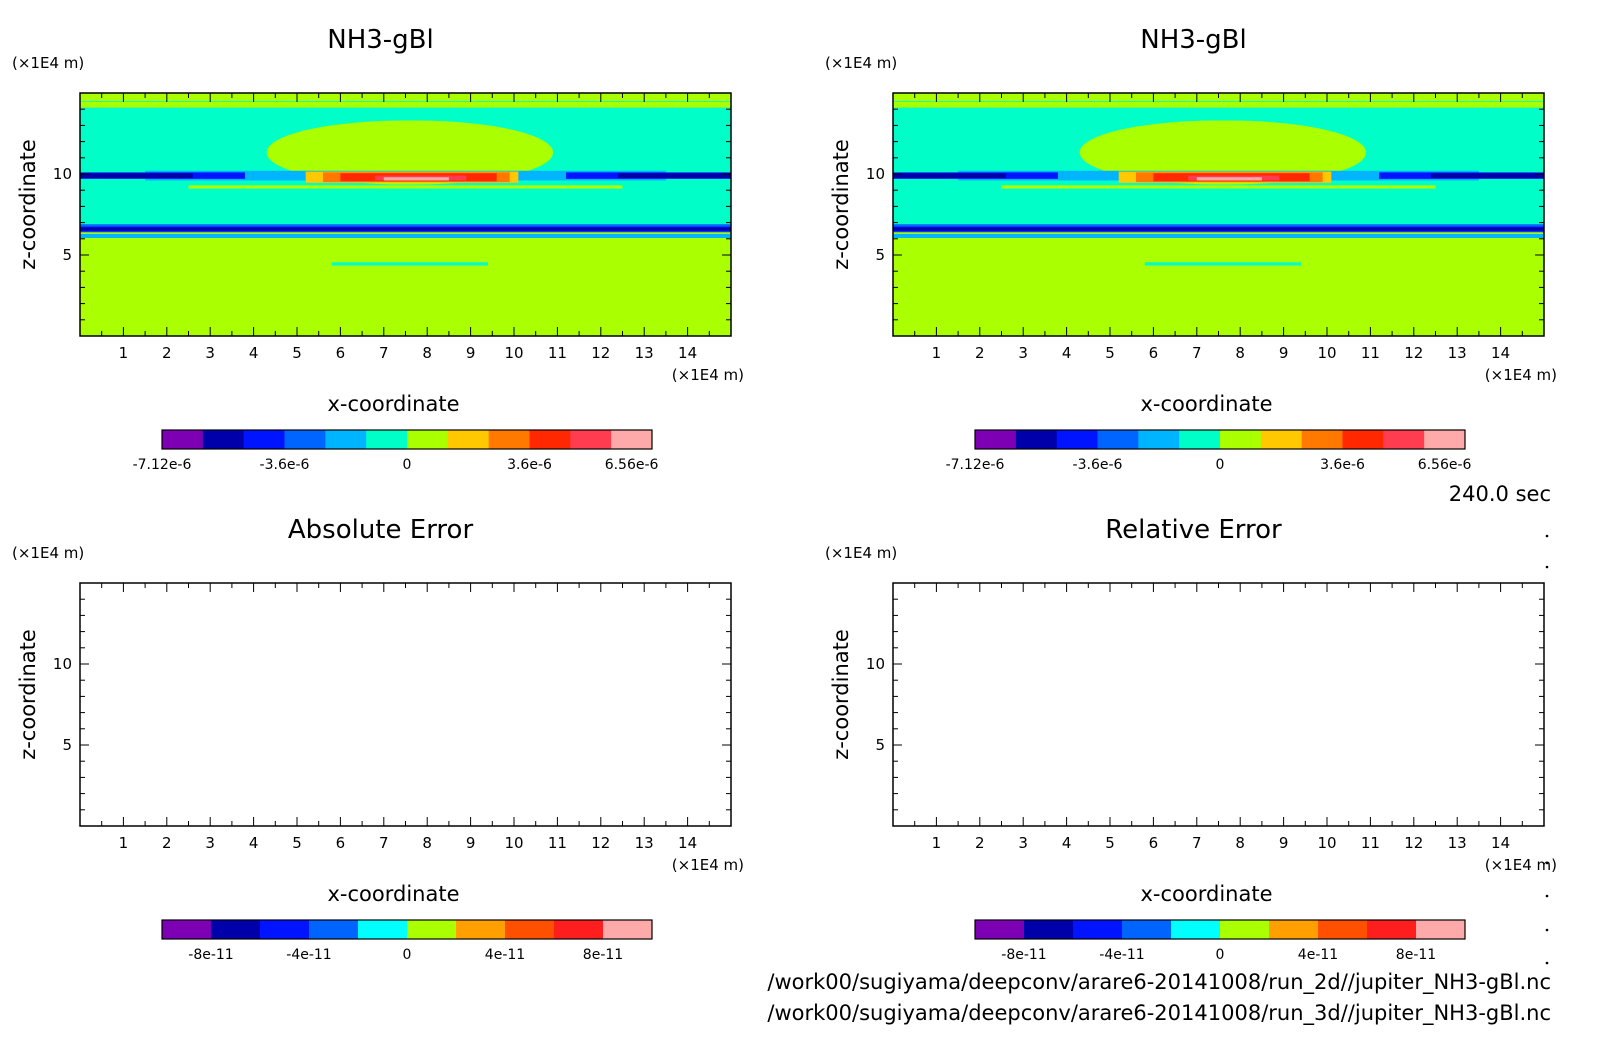 This screenshot has width=1604, height=1058. I want to click on x-tick-label: 6, so click(341, 353).